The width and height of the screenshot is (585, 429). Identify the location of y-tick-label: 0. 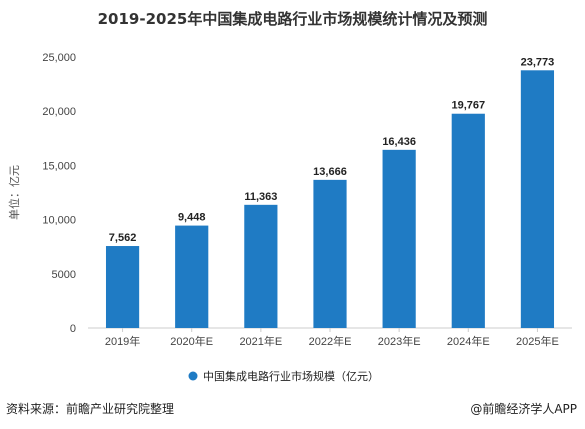
(73, 329).